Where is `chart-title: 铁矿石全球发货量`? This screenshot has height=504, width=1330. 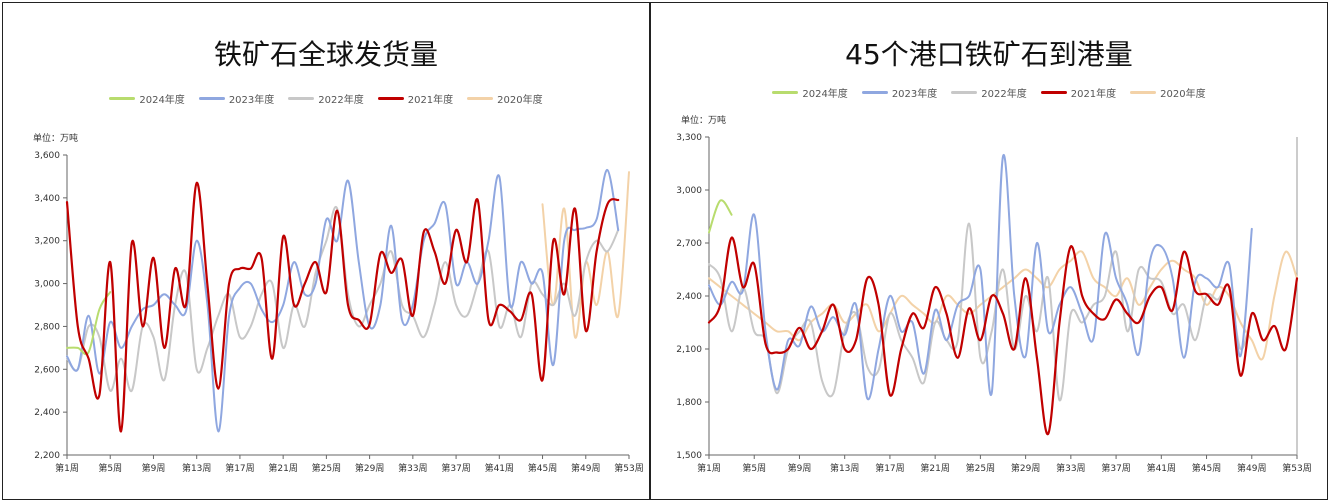
chart-title: 铁矿石全球发货量 is located at coordinates (325, 54).